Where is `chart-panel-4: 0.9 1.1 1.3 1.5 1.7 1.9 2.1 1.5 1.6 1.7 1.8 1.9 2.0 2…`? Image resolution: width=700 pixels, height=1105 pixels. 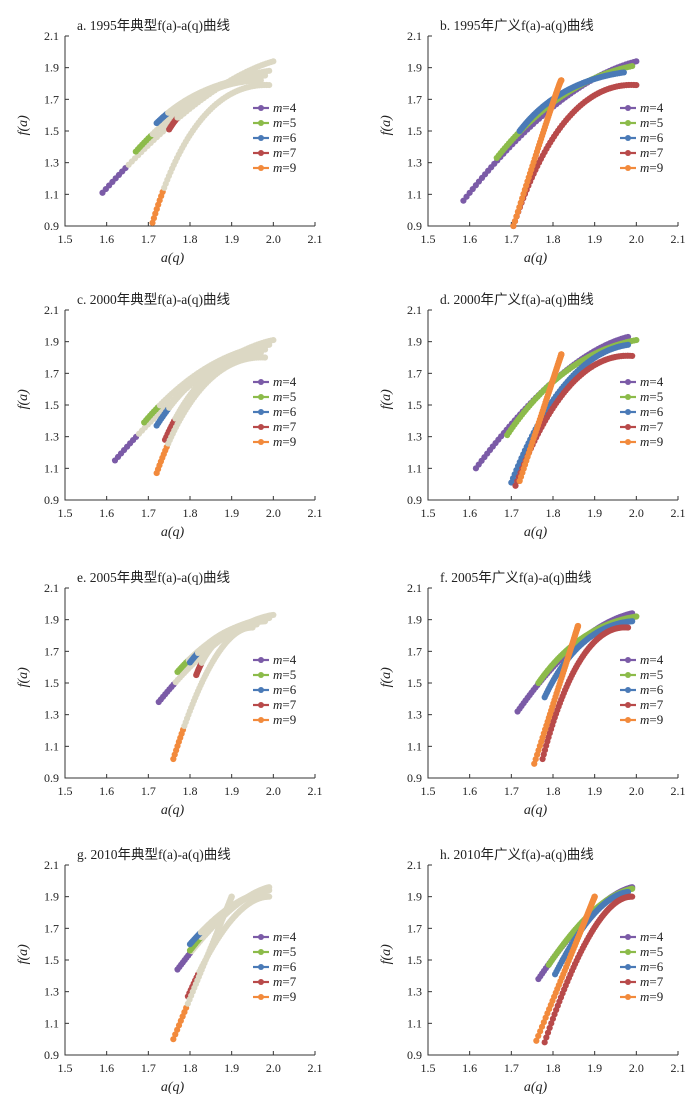 chart-panel-4: 0.9 1.1 1.3 1.5 1.7 1.9 2.1 1.5 1.6 1.7 1.8 1.9 2.0 2… is located at coordinates (532, 416).